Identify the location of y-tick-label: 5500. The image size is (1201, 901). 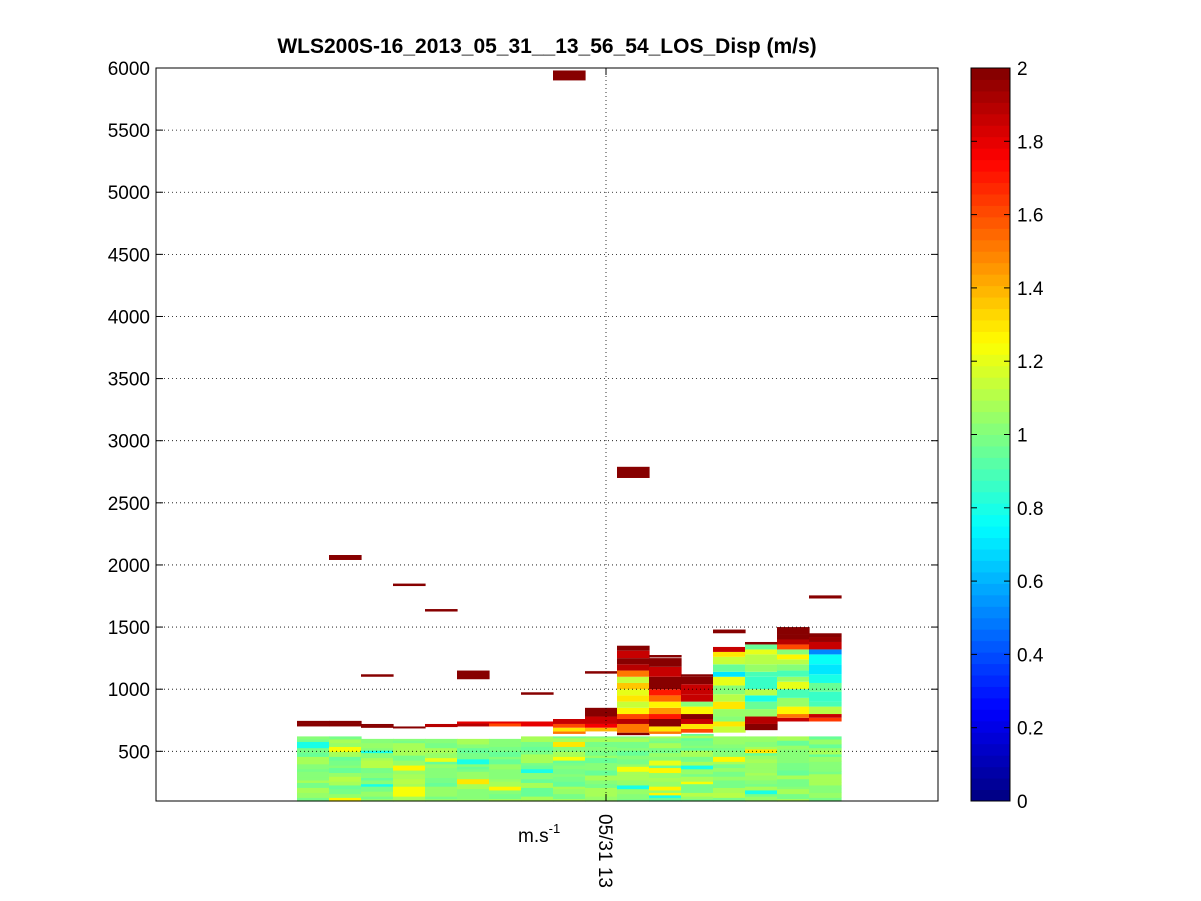
(129, 131).